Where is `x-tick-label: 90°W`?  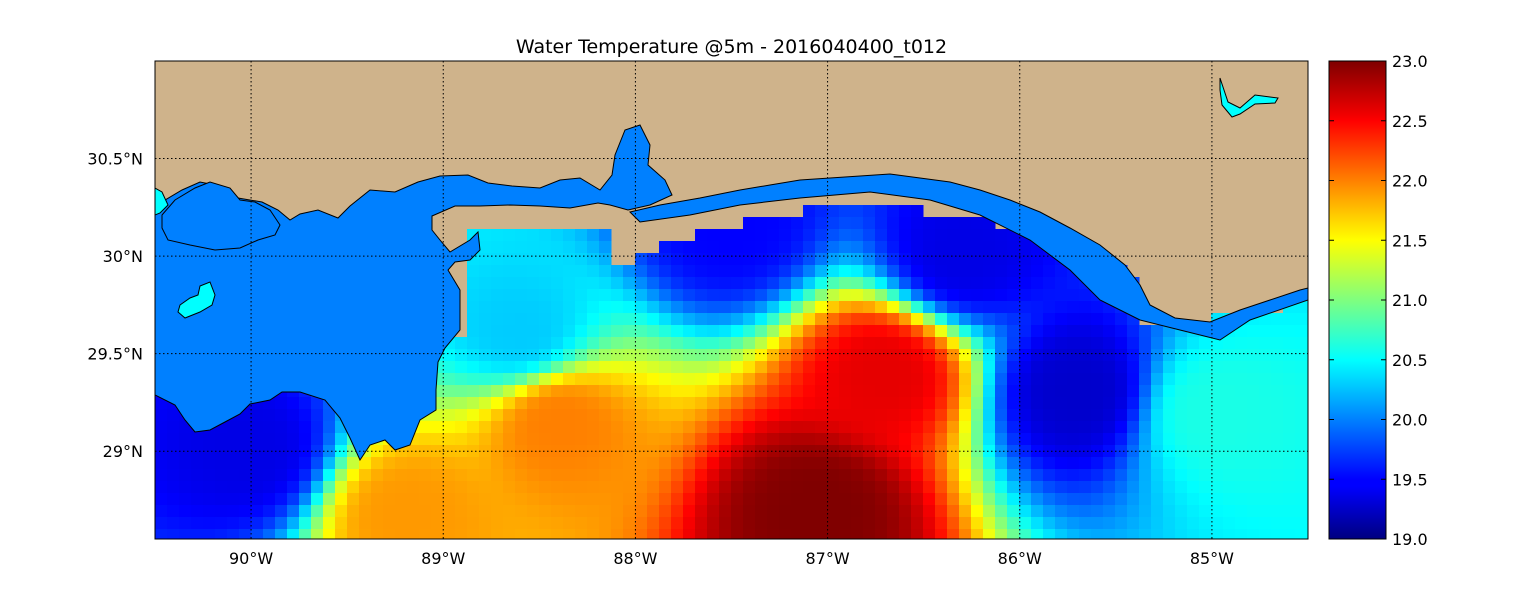 x-tick-label: 90°W is located at coordinates (251, 558).